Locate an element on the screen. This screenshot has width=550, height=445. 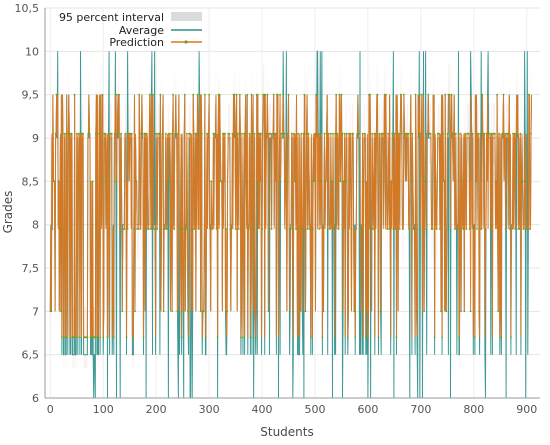
y-tick-label: 10,5 is located at coordinates (27, 8).